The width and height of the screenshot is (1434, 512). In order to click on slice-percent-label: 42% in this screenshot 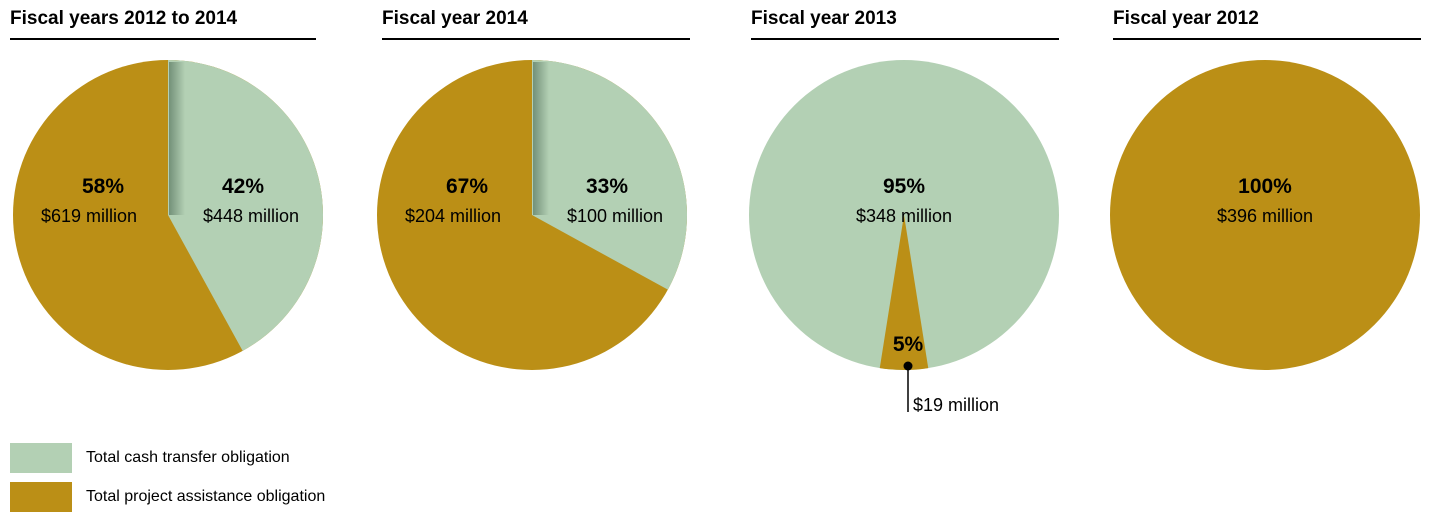, I will do `click(243, 186)`.